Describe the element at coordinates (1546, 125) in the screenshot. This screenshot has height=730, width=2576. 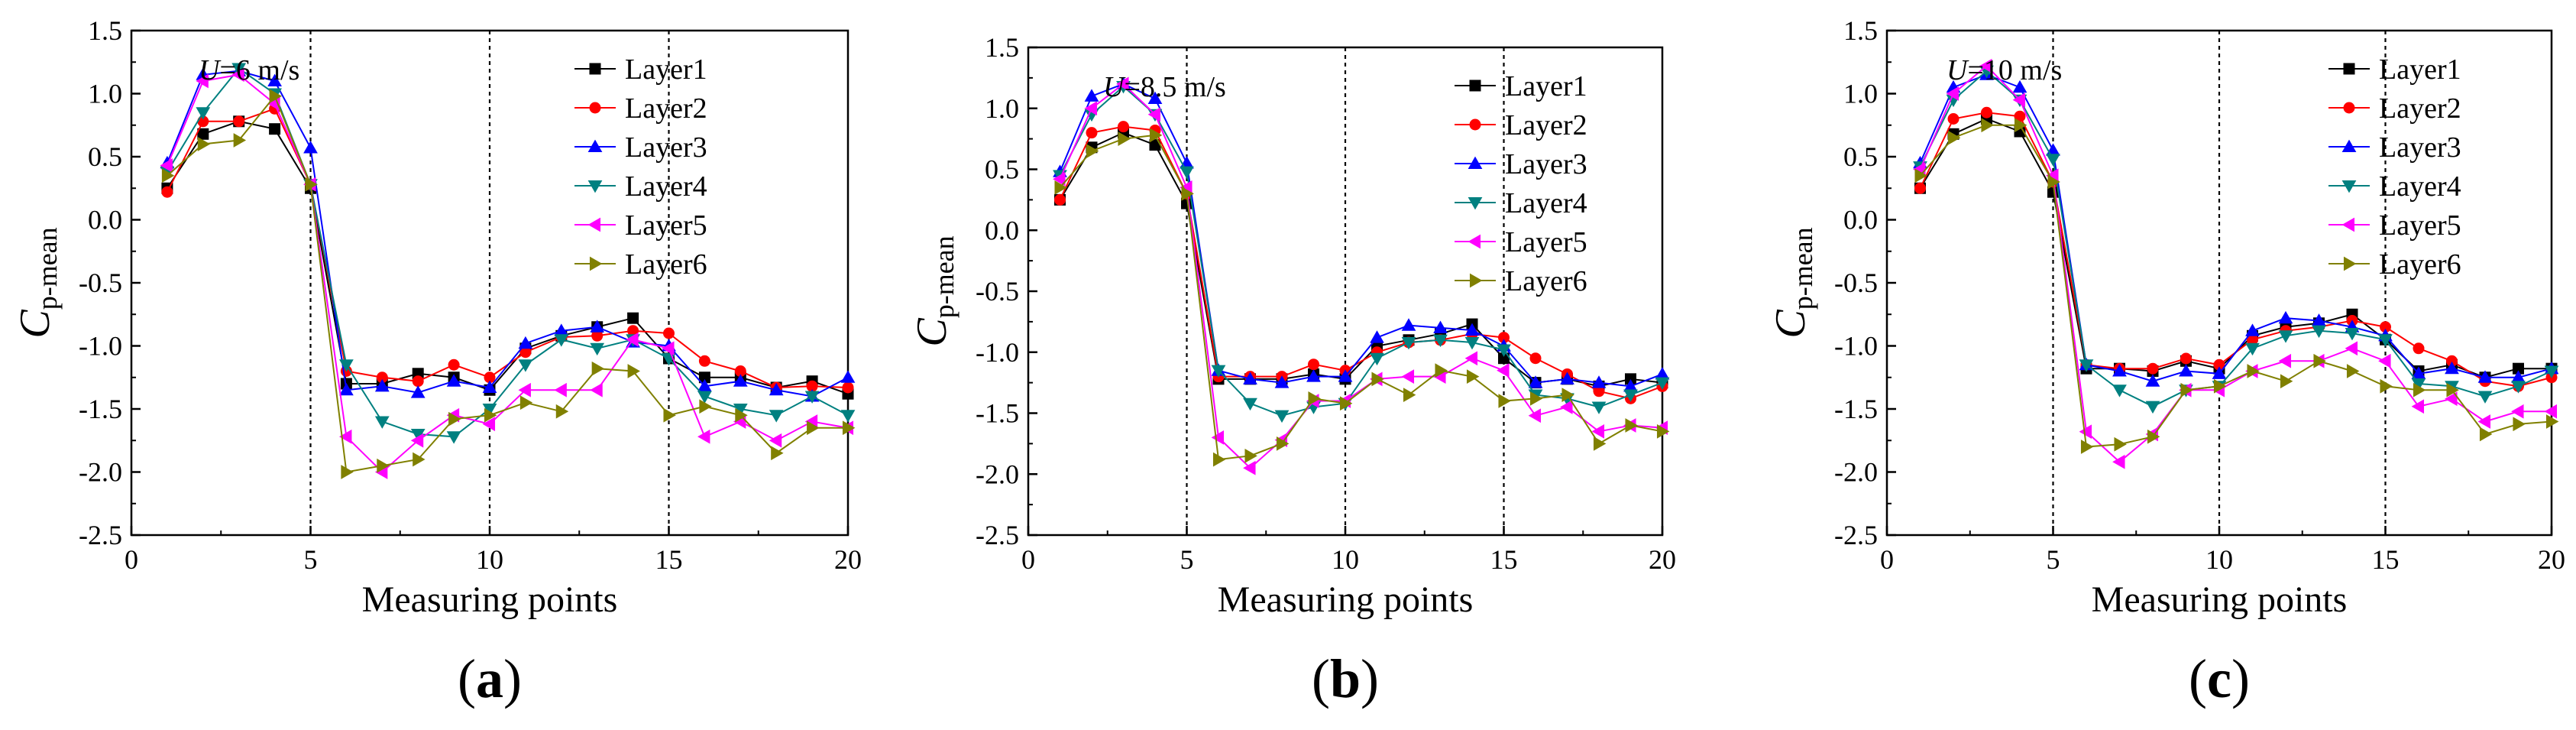
I see `legend-label: Layer2` at that location.